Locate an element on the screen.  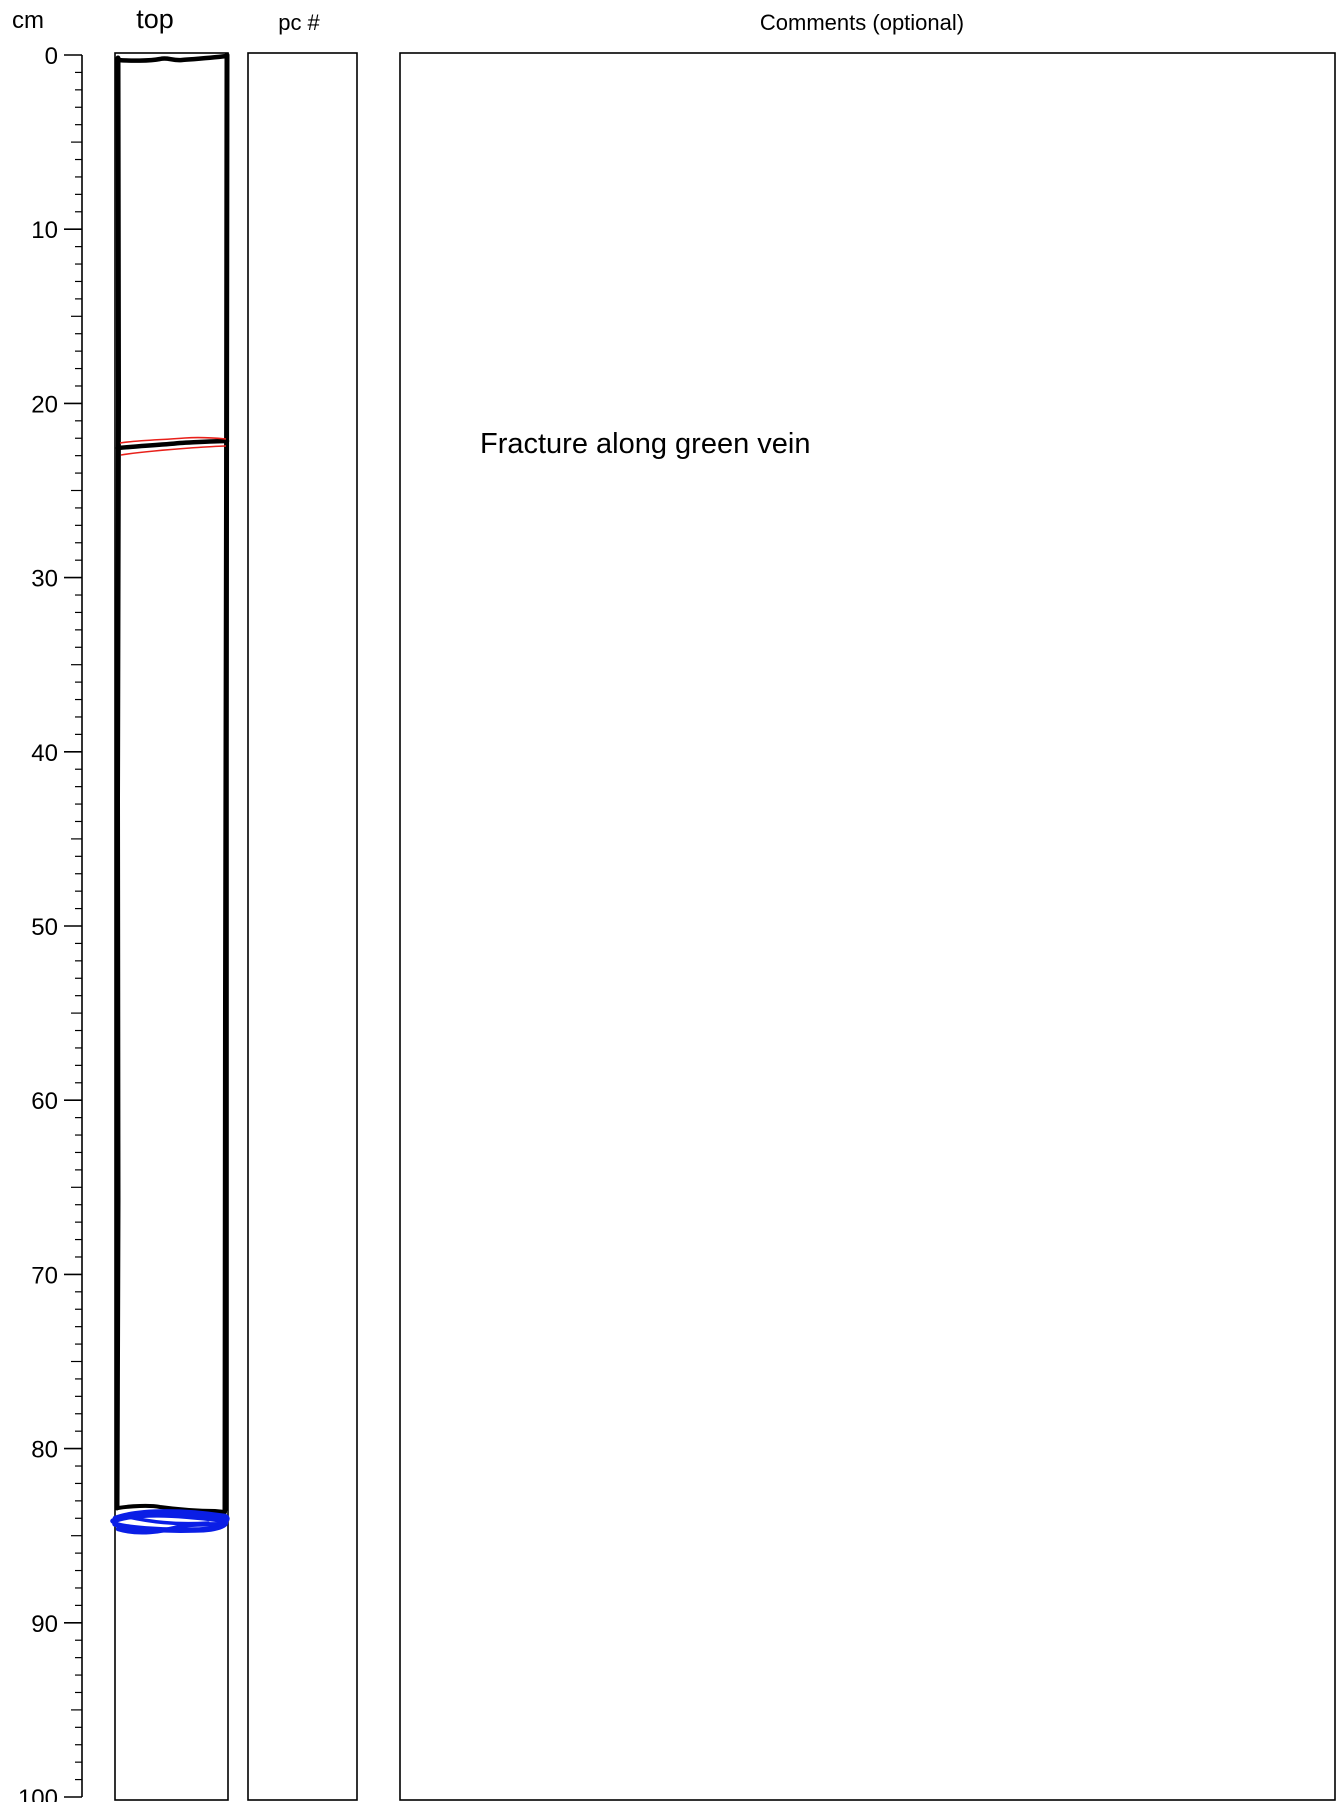
depth-scale: 0 10 20 30 40 50 60 70 80 90 100 is located at coordinates (50, 922).